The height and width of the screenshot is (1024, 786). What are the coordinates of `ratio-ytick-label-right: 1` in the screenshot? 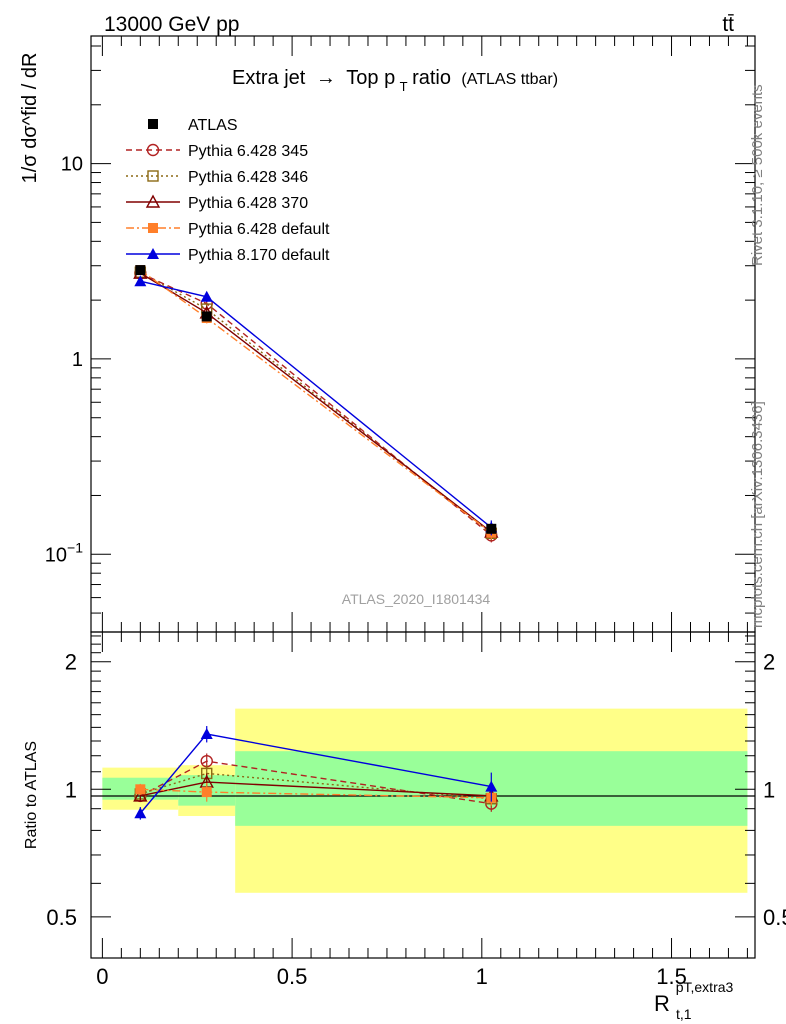 It's located at (769, 789).